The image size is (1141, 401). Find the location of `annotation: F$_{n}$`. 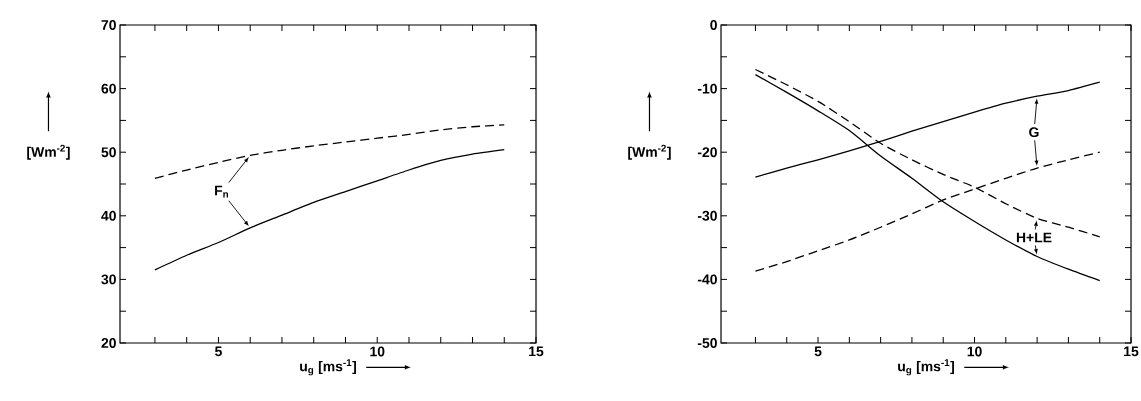

annotation: F$_{n}$ is located at coordinates (222, 191).